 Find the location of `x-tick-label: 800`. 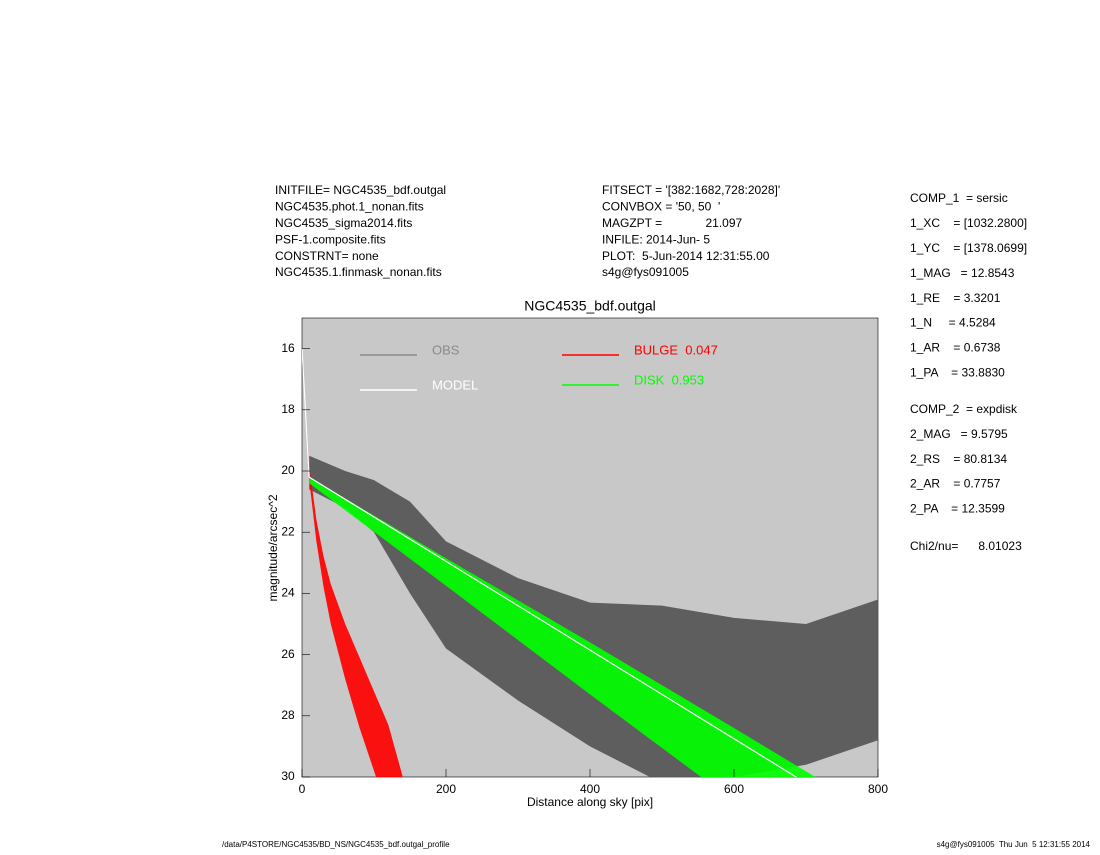

x-tick-label: 800 is located at coordinates (878, 789).